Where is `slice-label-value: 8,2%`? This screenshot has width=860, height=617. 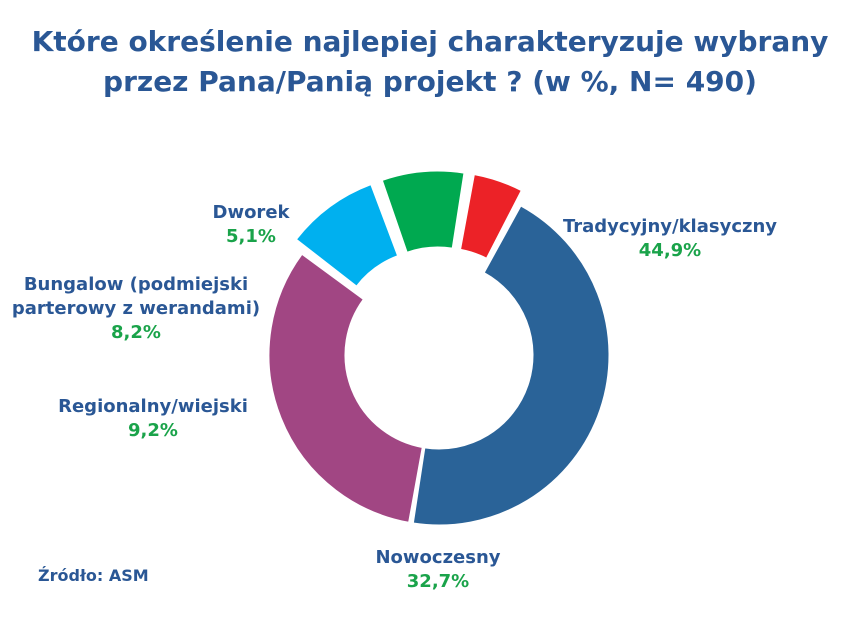 slice-label-value: 8,2% is located at coordinates (136, 332).